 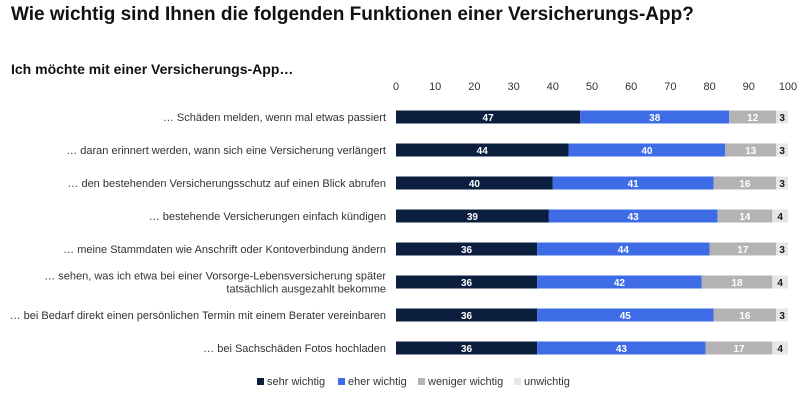 I want to click on data-label: 47, so click(x=489, y=118).